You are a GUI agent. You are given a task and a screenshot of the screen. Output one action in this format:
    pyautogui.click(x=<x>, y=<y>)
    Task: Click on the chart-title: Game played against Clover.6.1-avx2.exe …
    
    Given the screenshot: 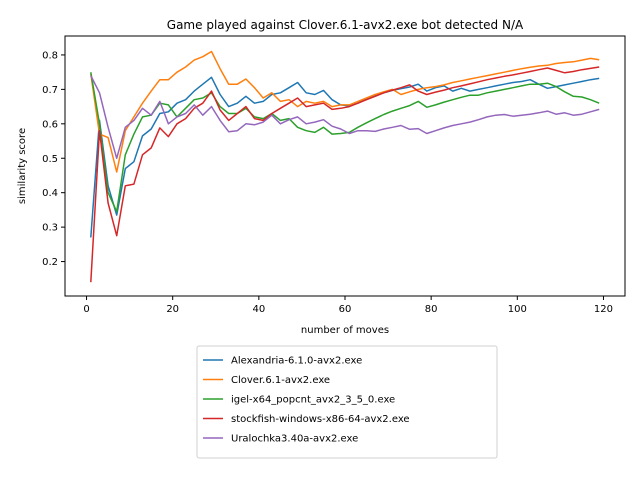 What is the action you would take?
    pyautogui.click(x=345, y=25)
    